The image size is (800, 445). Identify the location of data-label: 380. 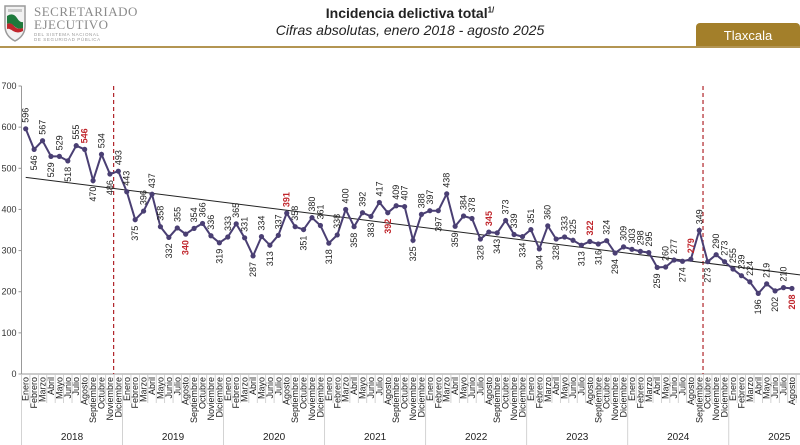
(312, 204).